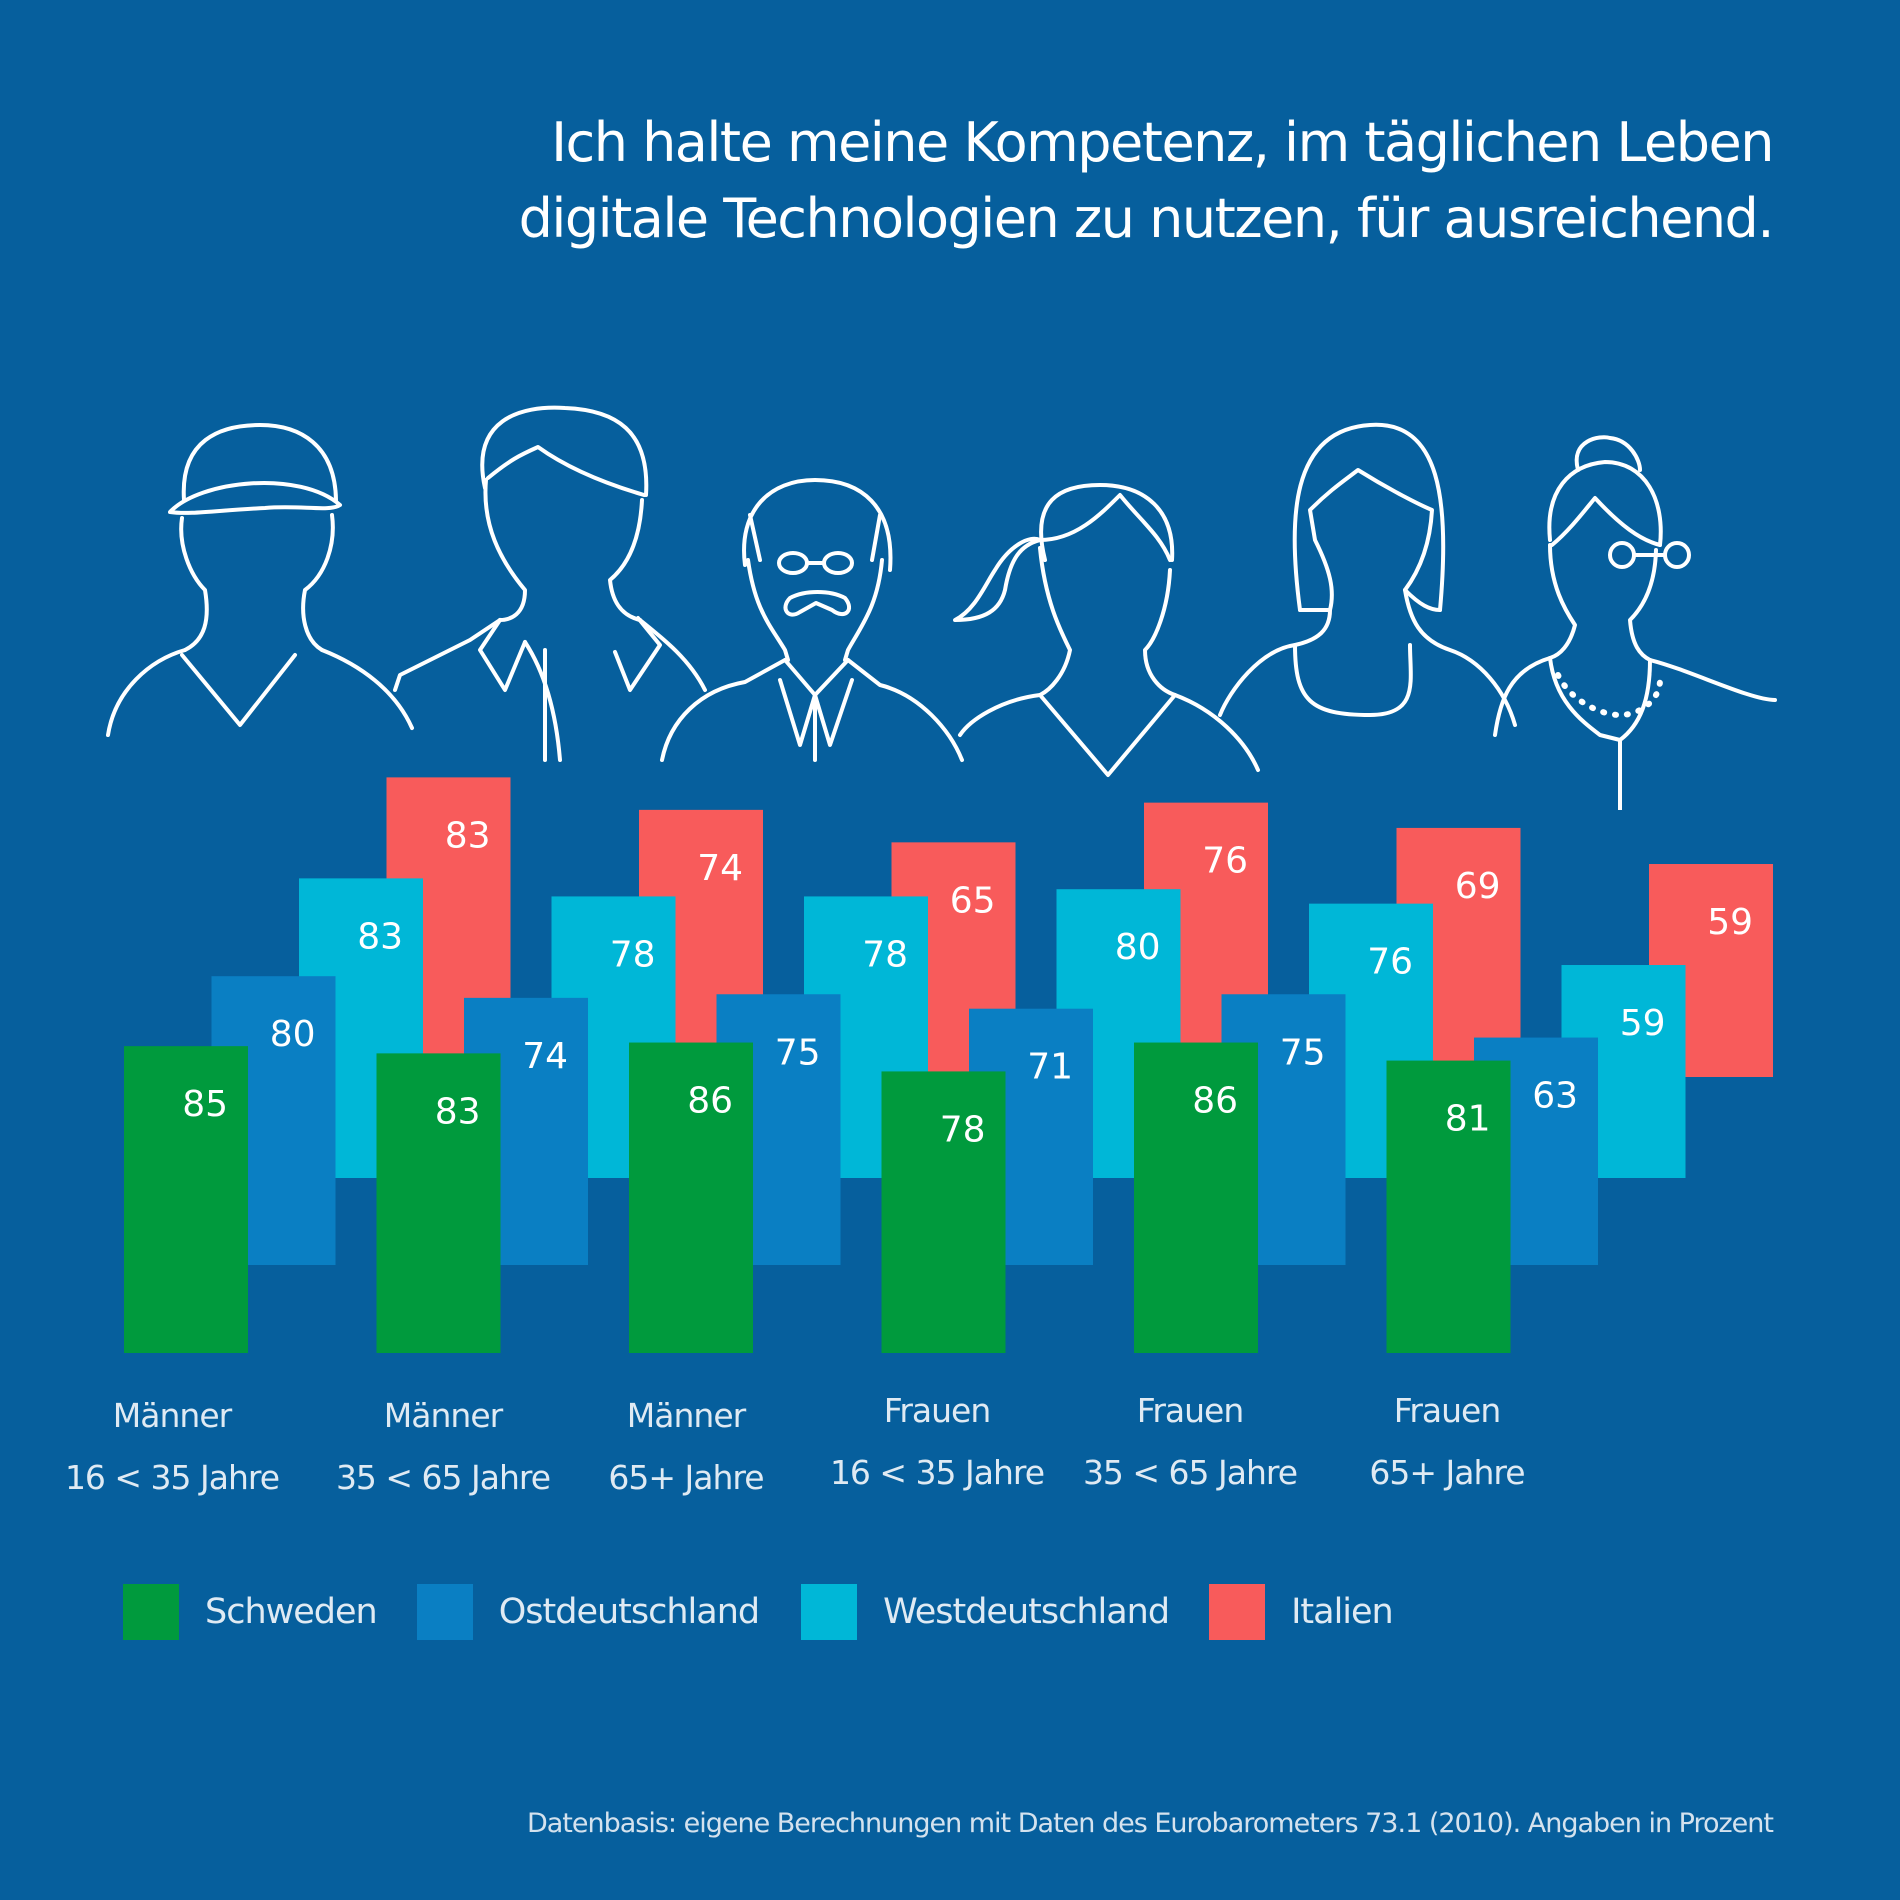 The image size is (1900, 1900). I want to click on data-label-westdeutschland-5: 76, so click(1390, 962).